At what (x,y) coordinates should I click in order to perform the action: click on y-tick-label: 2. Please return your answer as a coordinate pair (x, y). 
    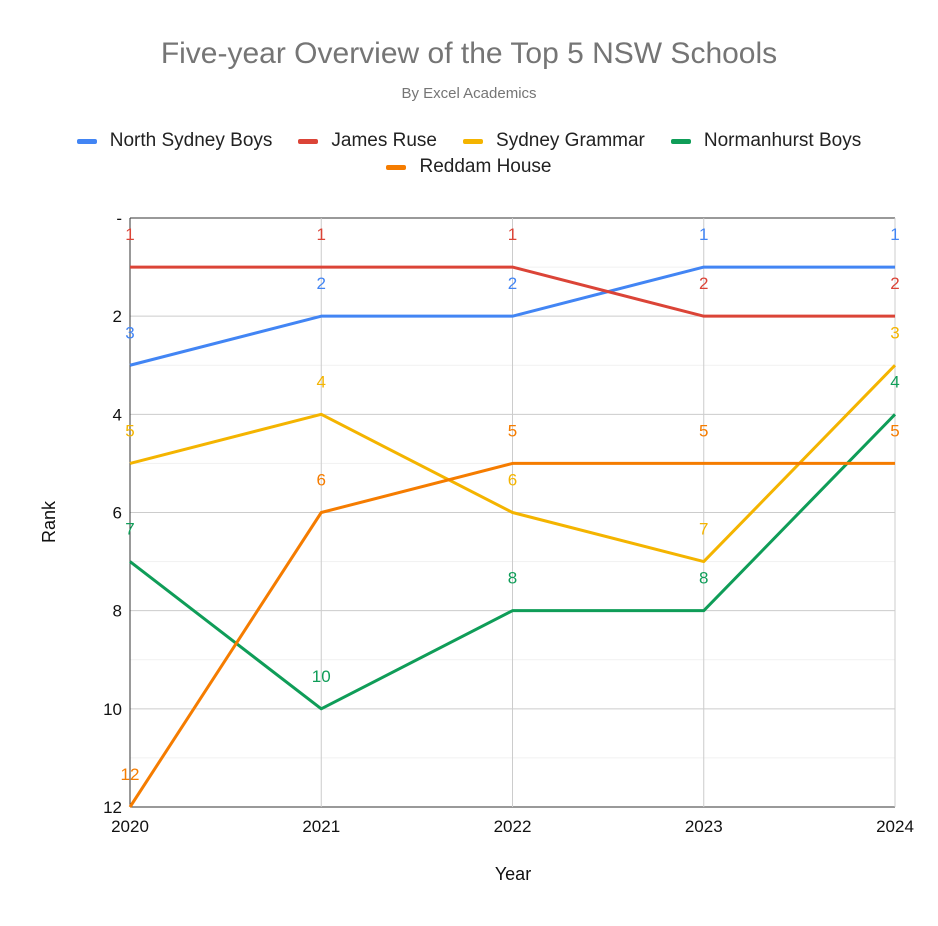
    Looking at the image, I should click on (117, 316).